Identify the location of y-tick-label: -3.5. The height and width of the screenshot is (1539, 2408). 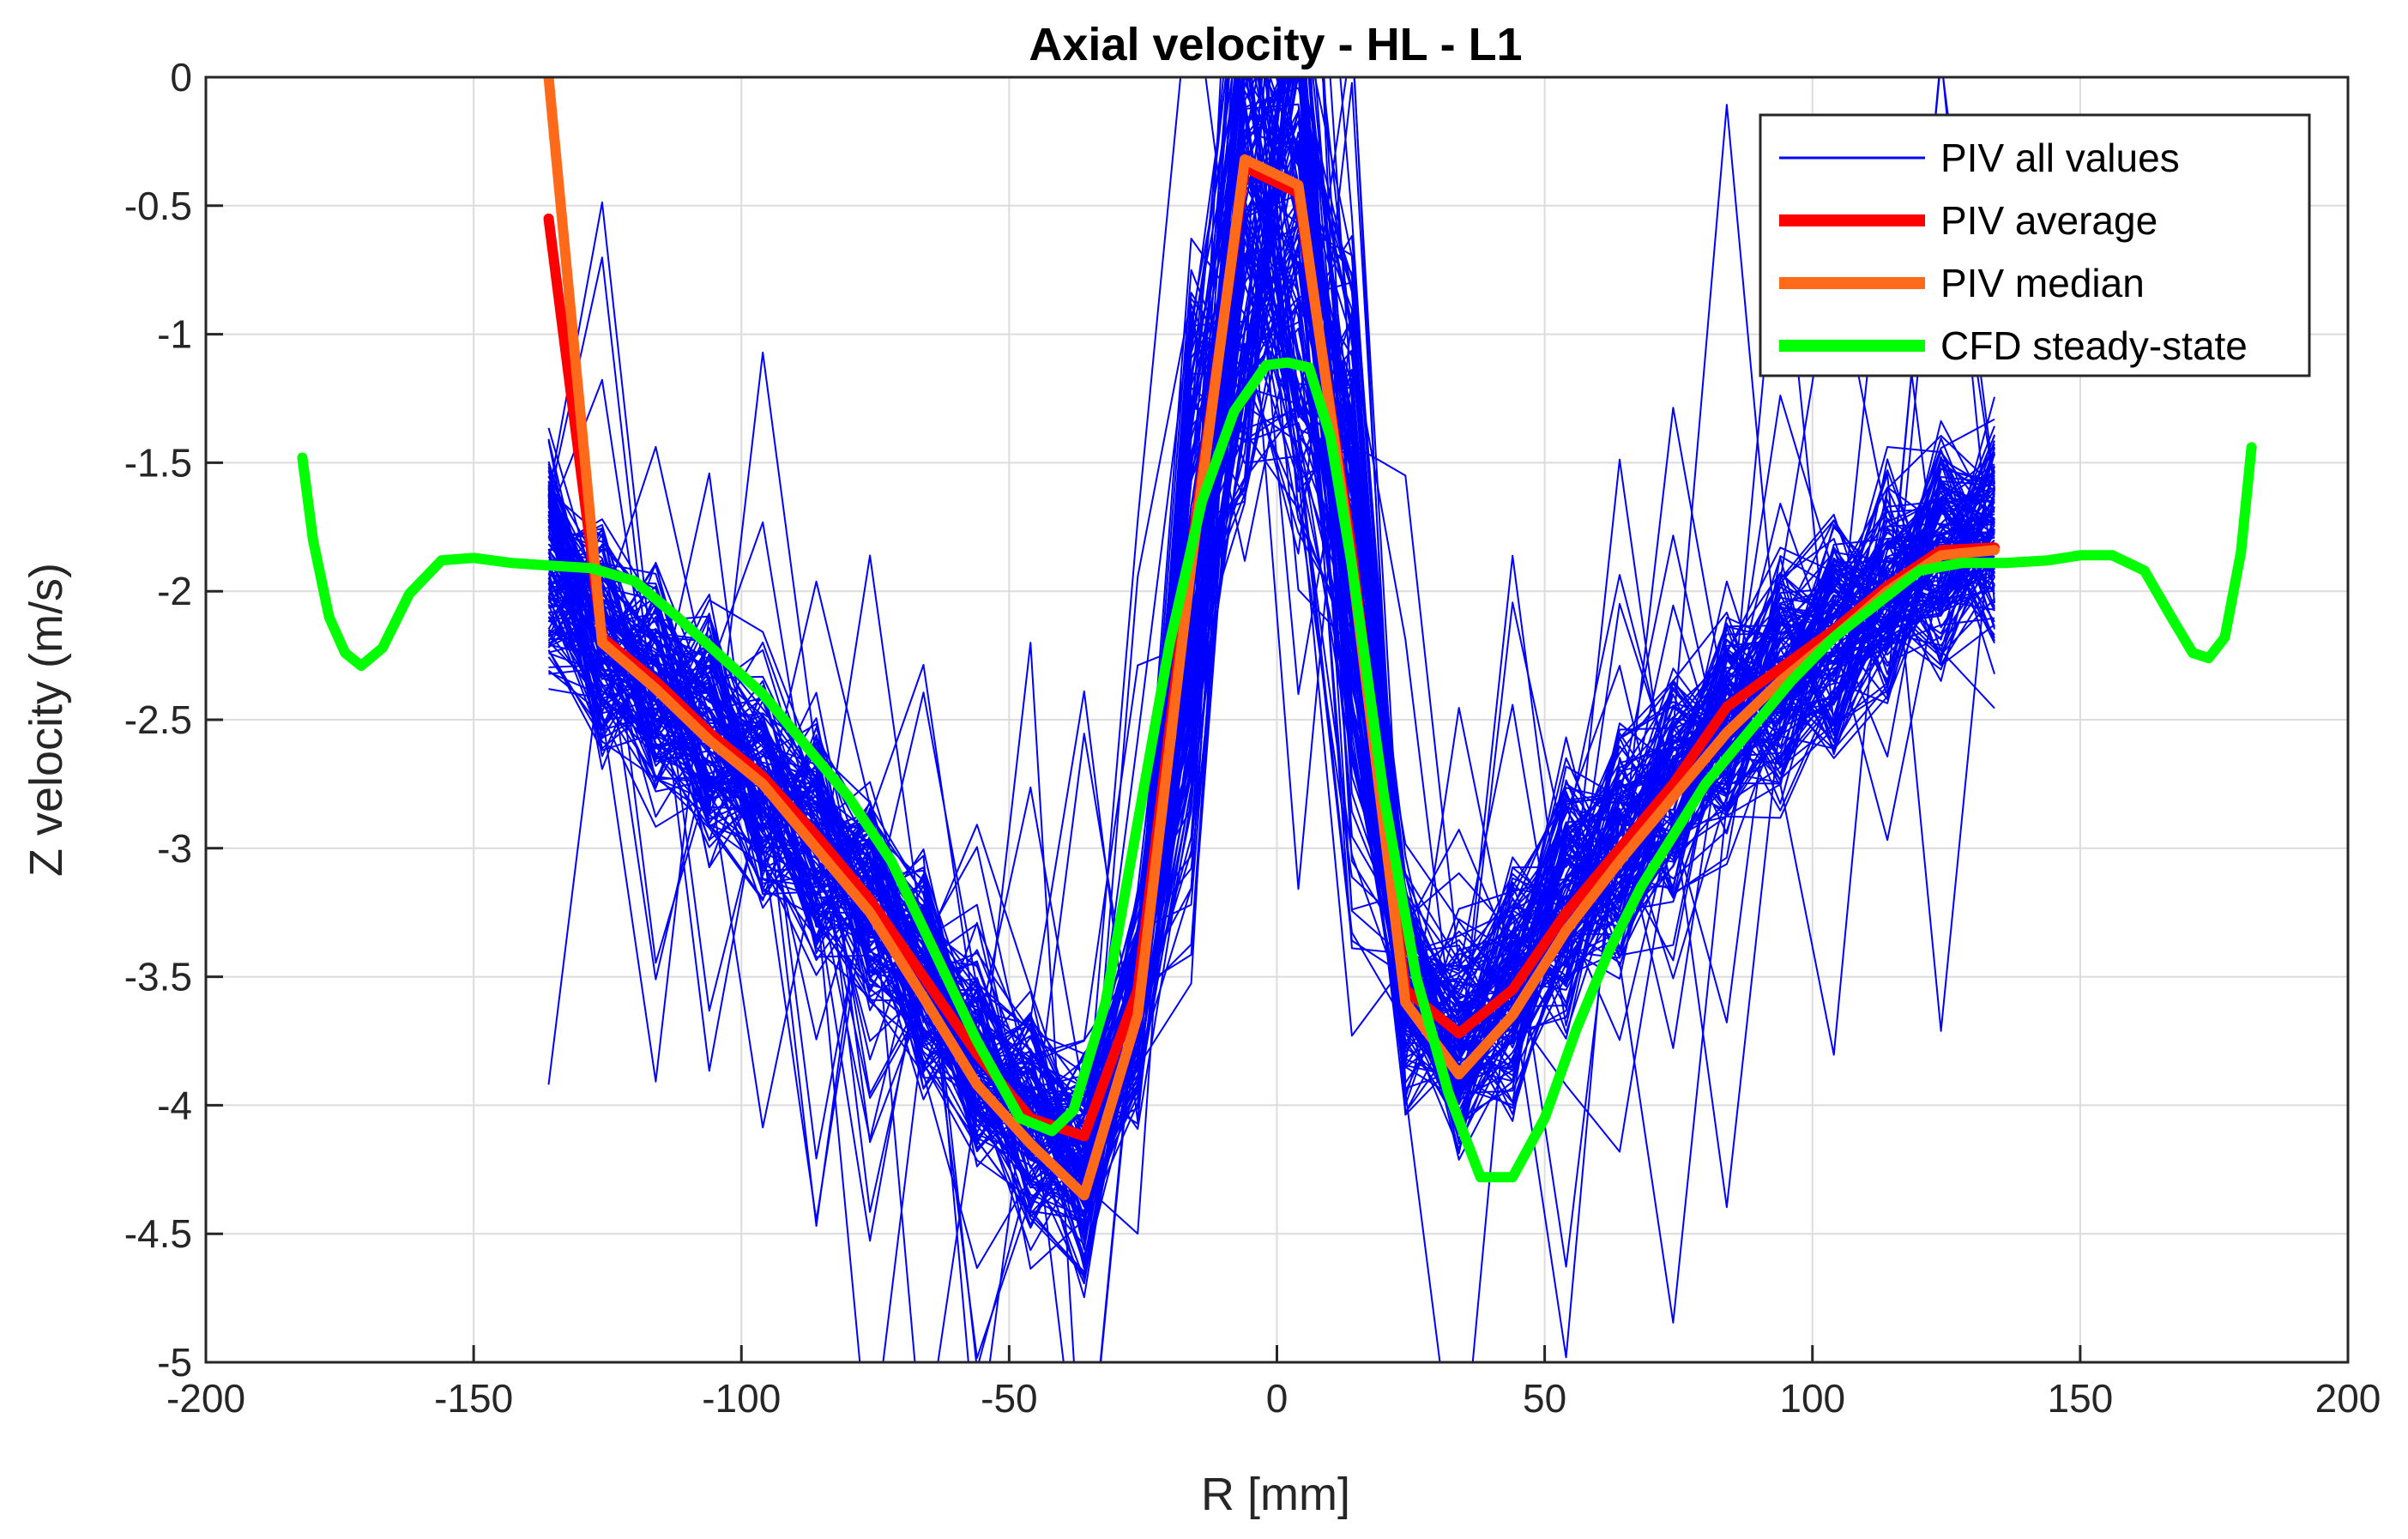
(158, 977).